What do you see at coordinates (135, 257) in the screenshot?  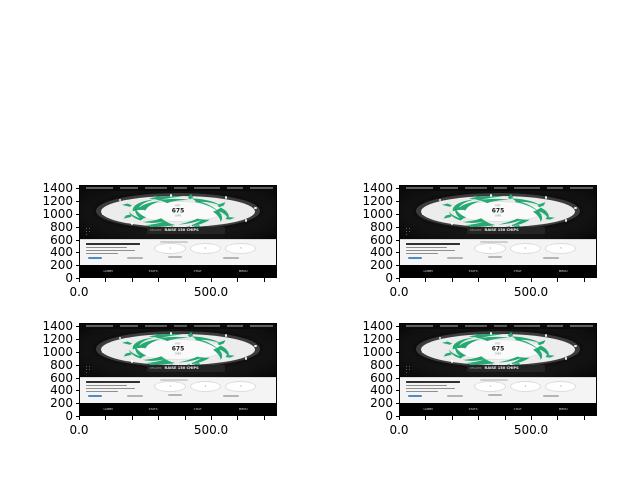 I see `chip-indicator-grey` at bounding box center [135, 257].